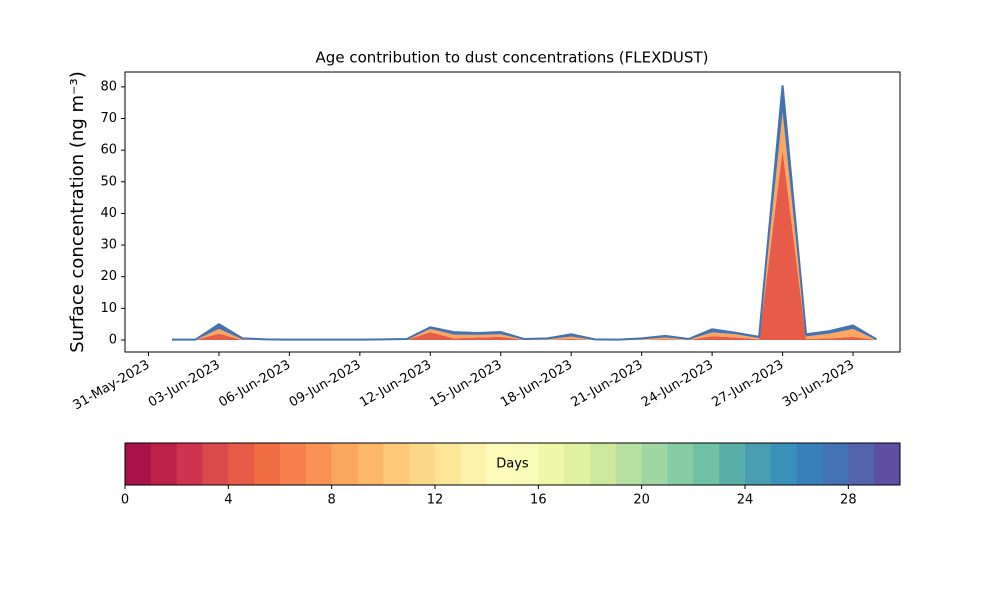 The width and height of the screenshot is (1000, 600). Describe the element at coordinates (254, 384) in the screenshot. I see `x-tick-label: 06-Jun-2023` at that location.